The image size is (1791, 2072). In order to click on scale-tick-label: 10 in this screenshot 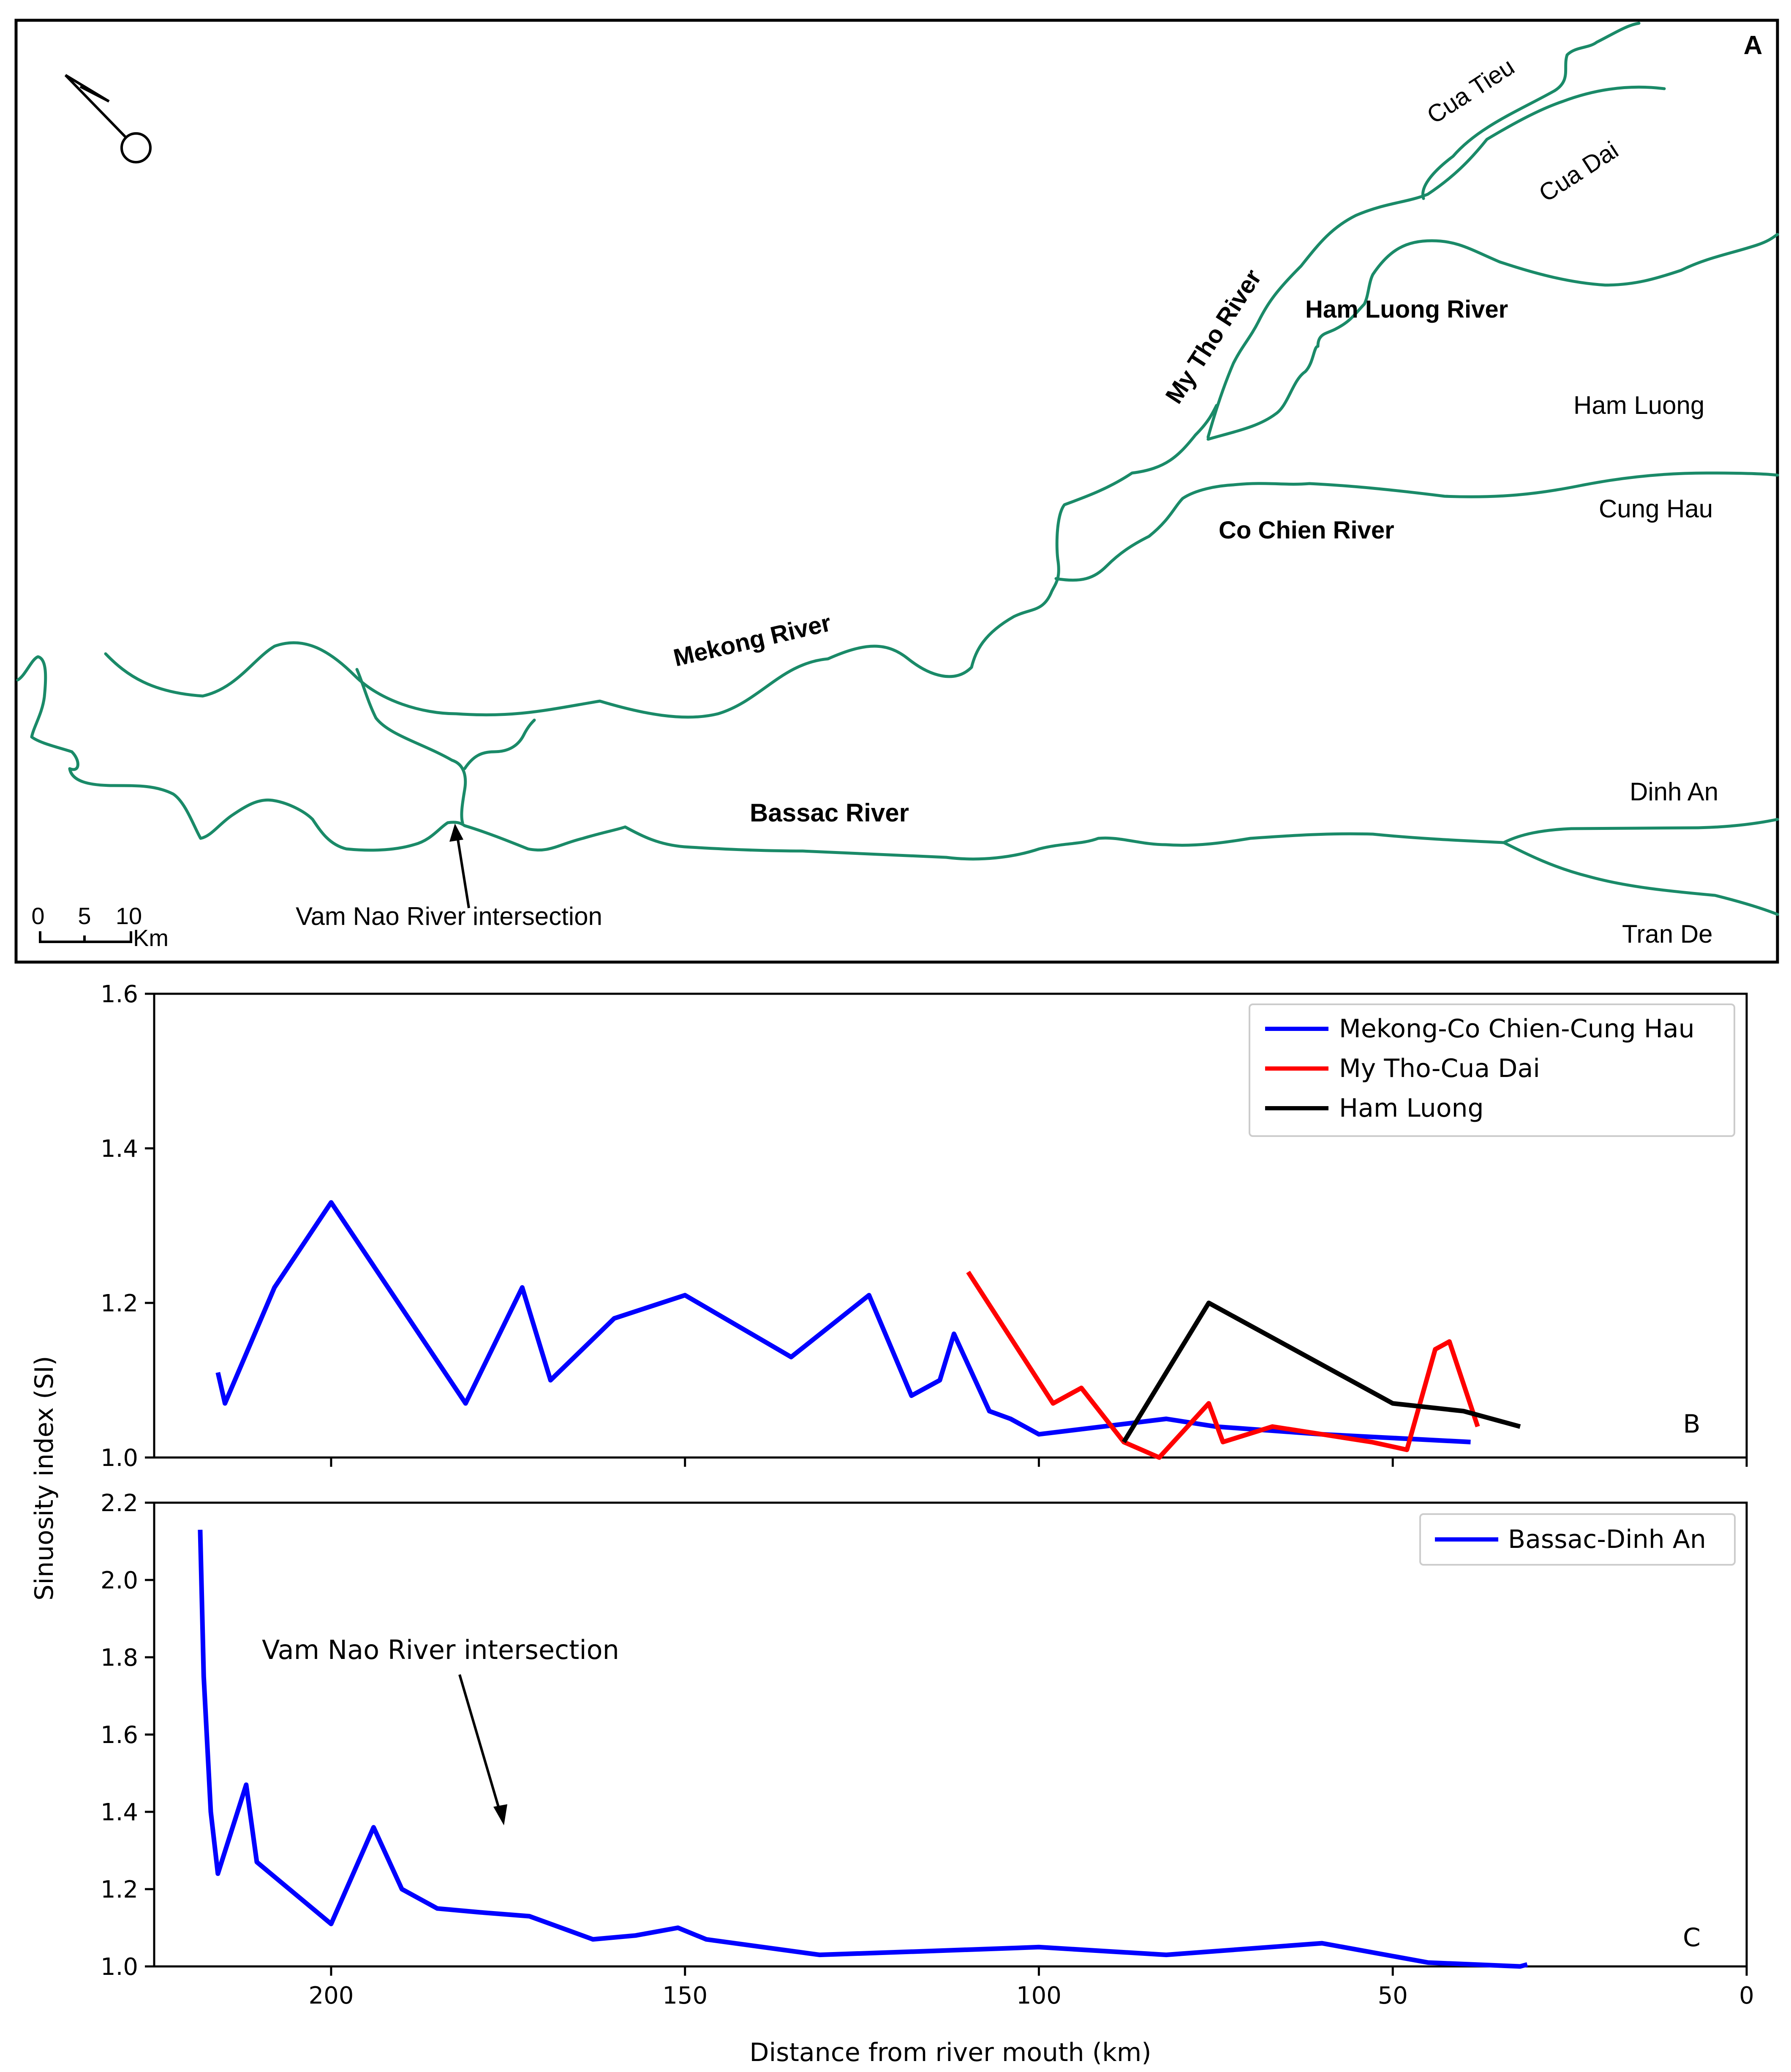, I will do `click(129, 916)`.